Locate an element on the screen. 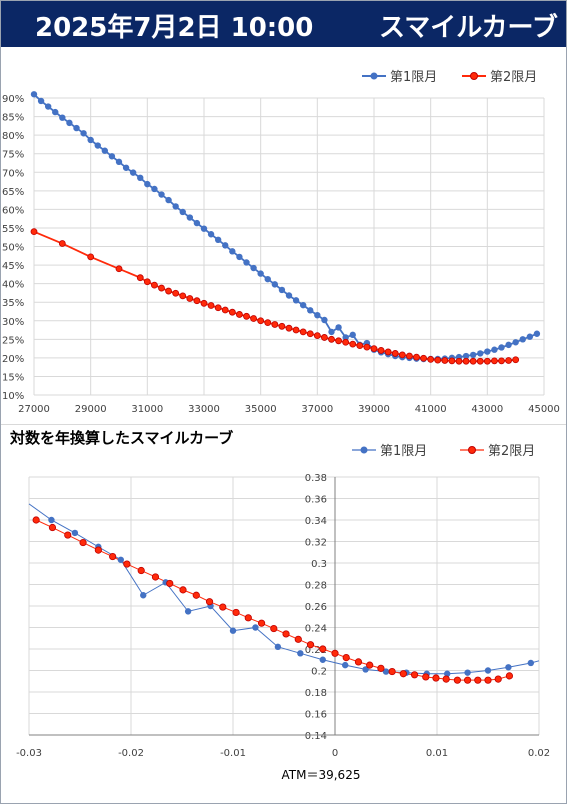  x-tick-label: 45000 is located at coordinates (544, 409).